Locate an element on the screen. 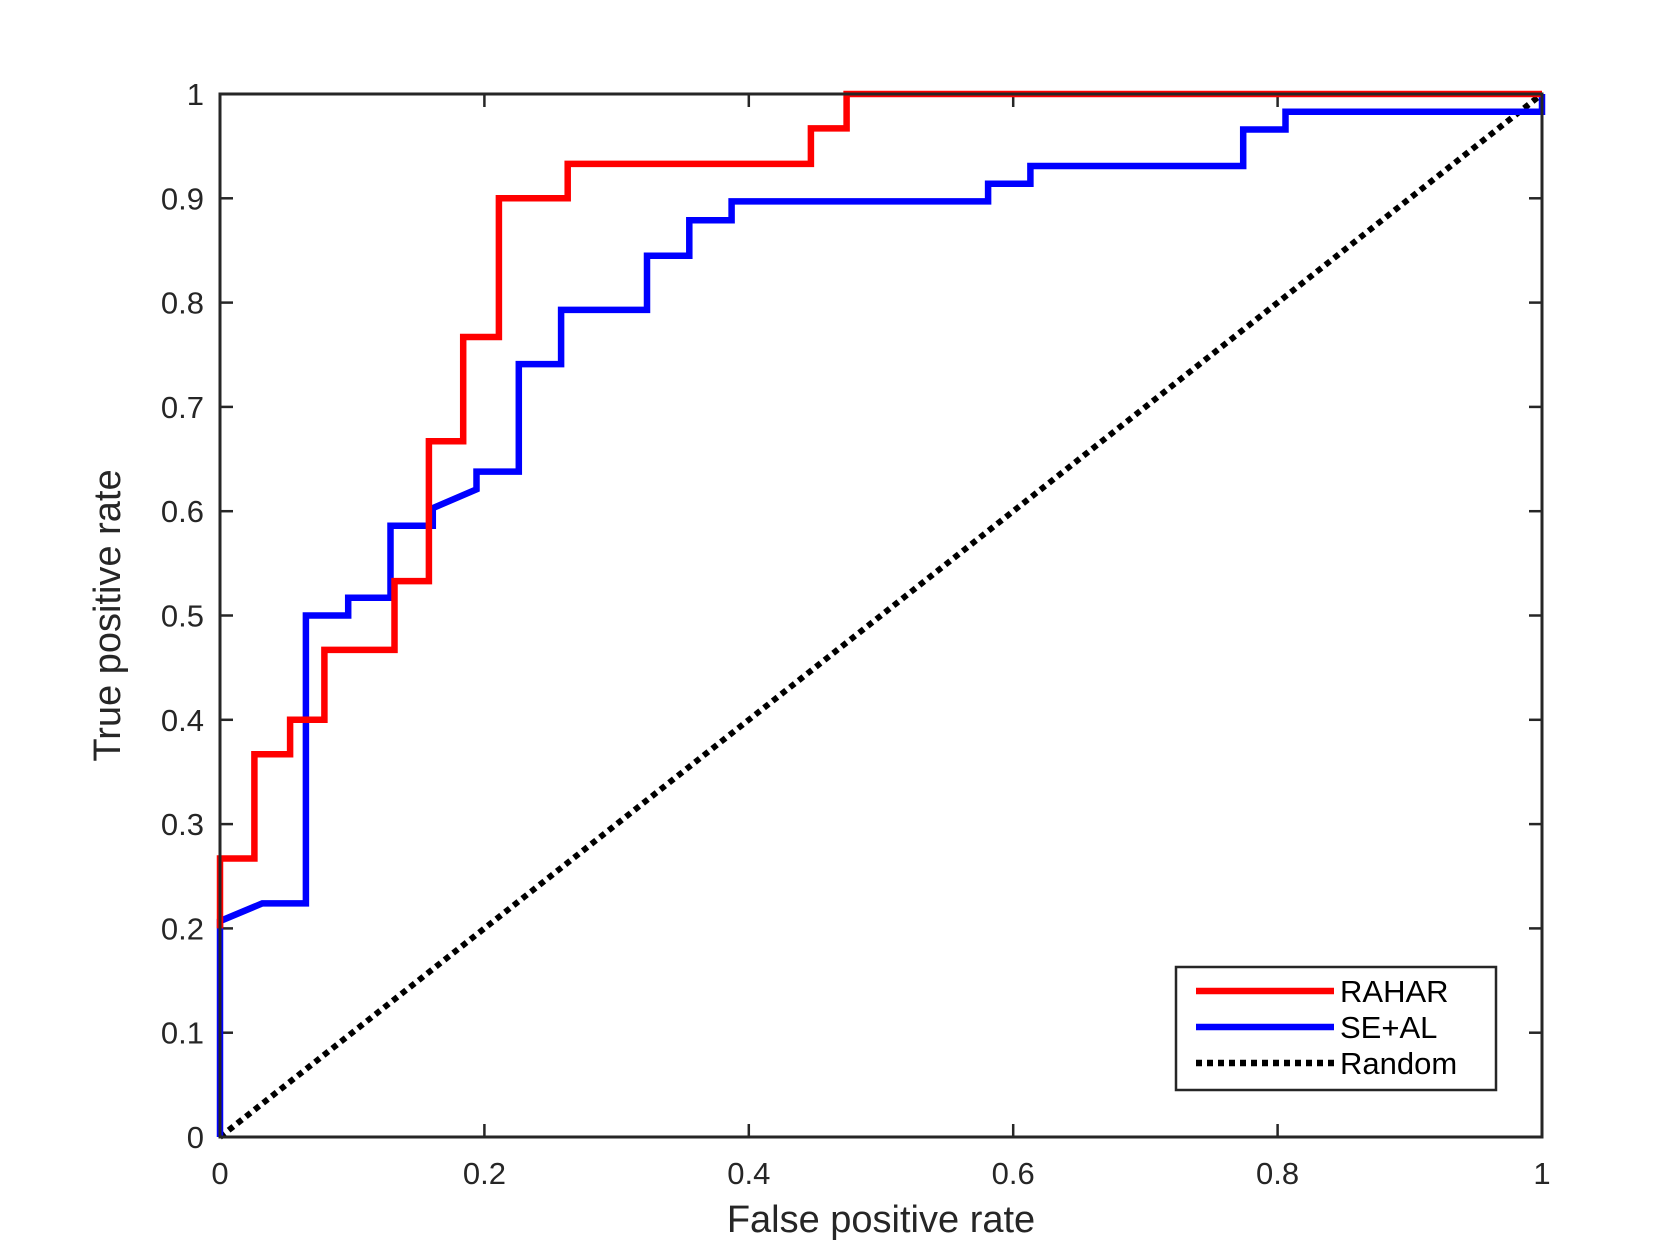  y-tick-labels: 0 0.1 0.2 0.3 0.4 0.5 0.6 0.7 0.8 0.9 1 is located at coordinates (182, 616).